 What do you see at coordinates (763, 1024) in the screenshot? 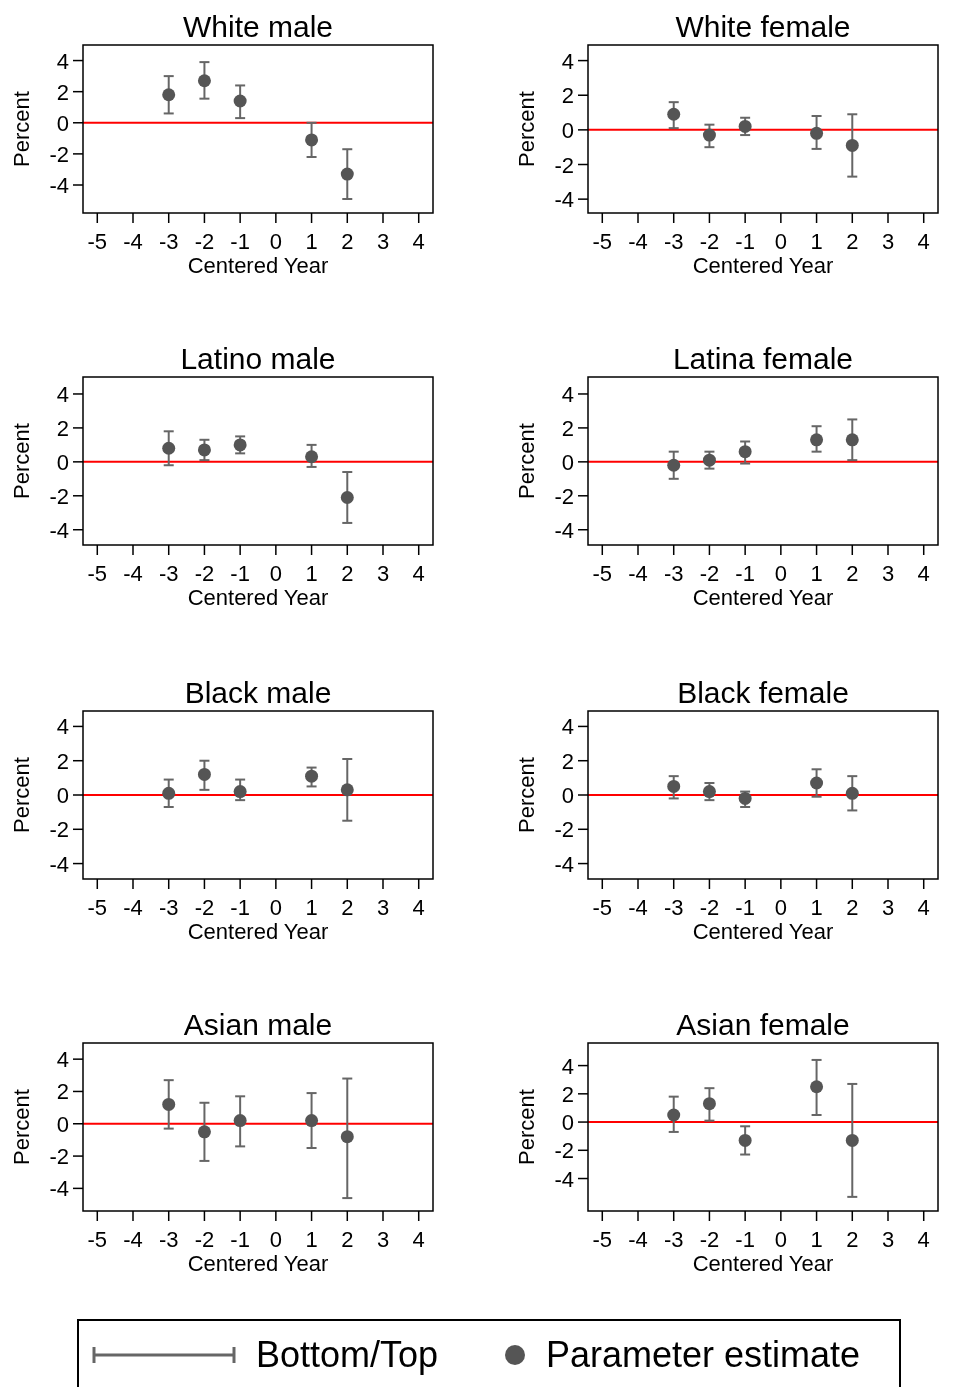
I see `chart-title: Asian female` at bounding box center [763, 1024].